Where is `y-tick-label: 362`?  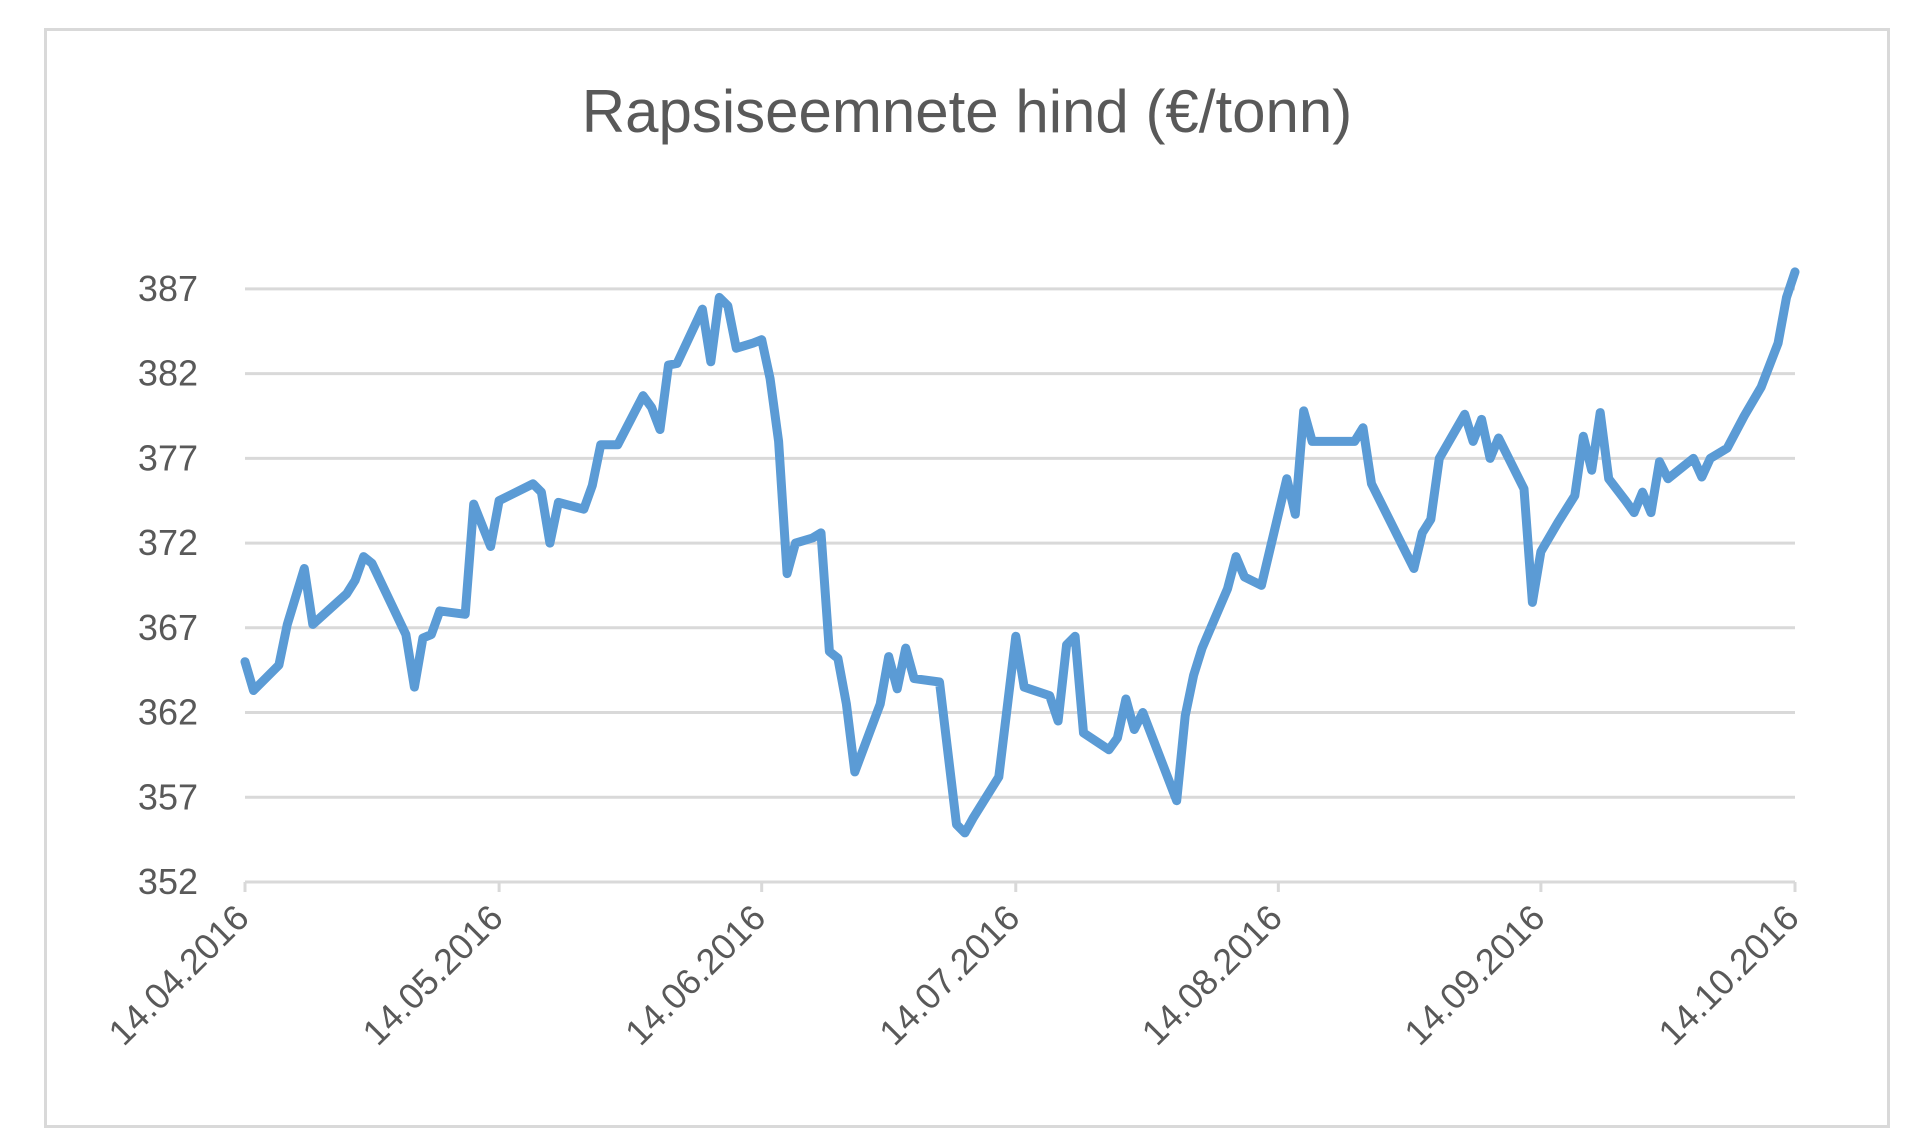
y-tick-label: 362 is located at coordinates (168, 712).